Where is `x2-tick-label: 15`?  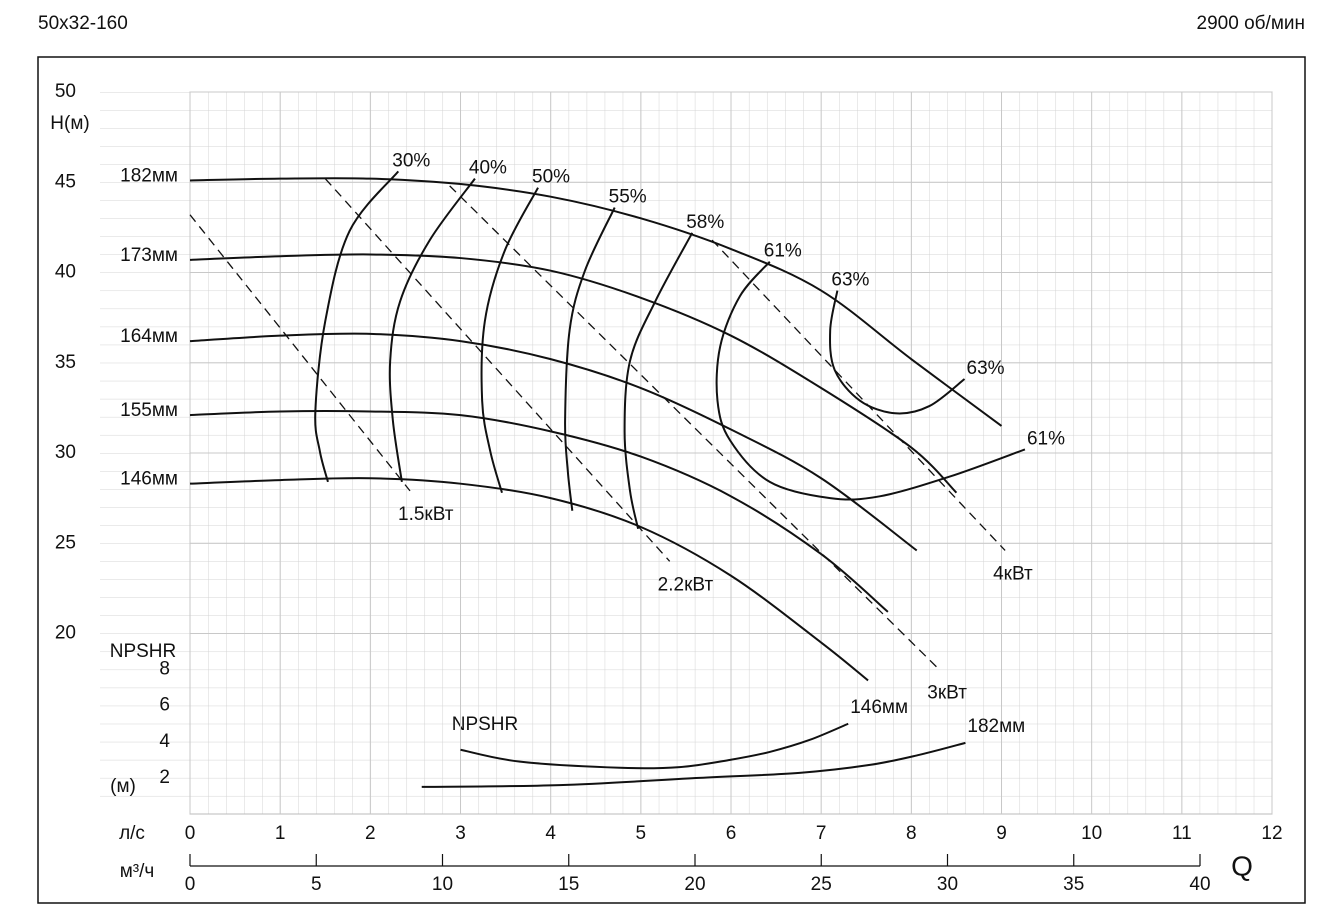
x2-tick-label: 15 is located at coordinates (568, 884).